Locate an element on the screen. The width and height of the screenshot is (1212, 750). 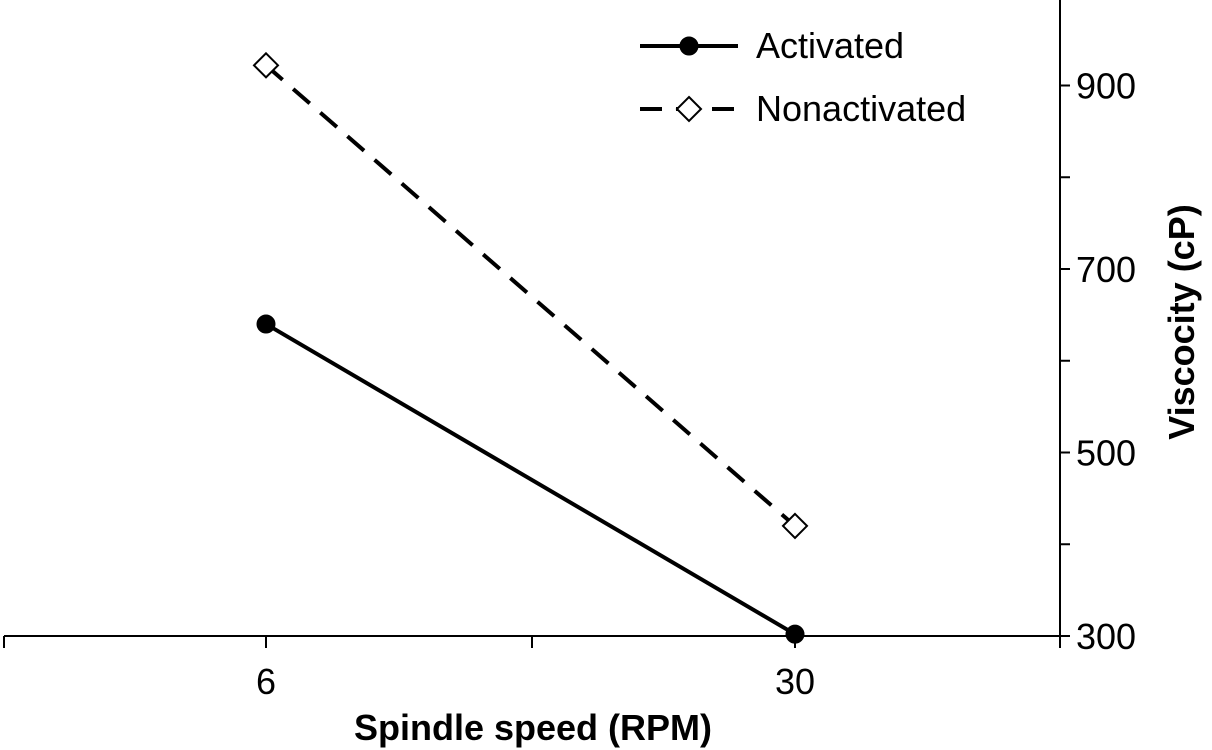
legend-item: Activated is located at coordinates (772, 45).